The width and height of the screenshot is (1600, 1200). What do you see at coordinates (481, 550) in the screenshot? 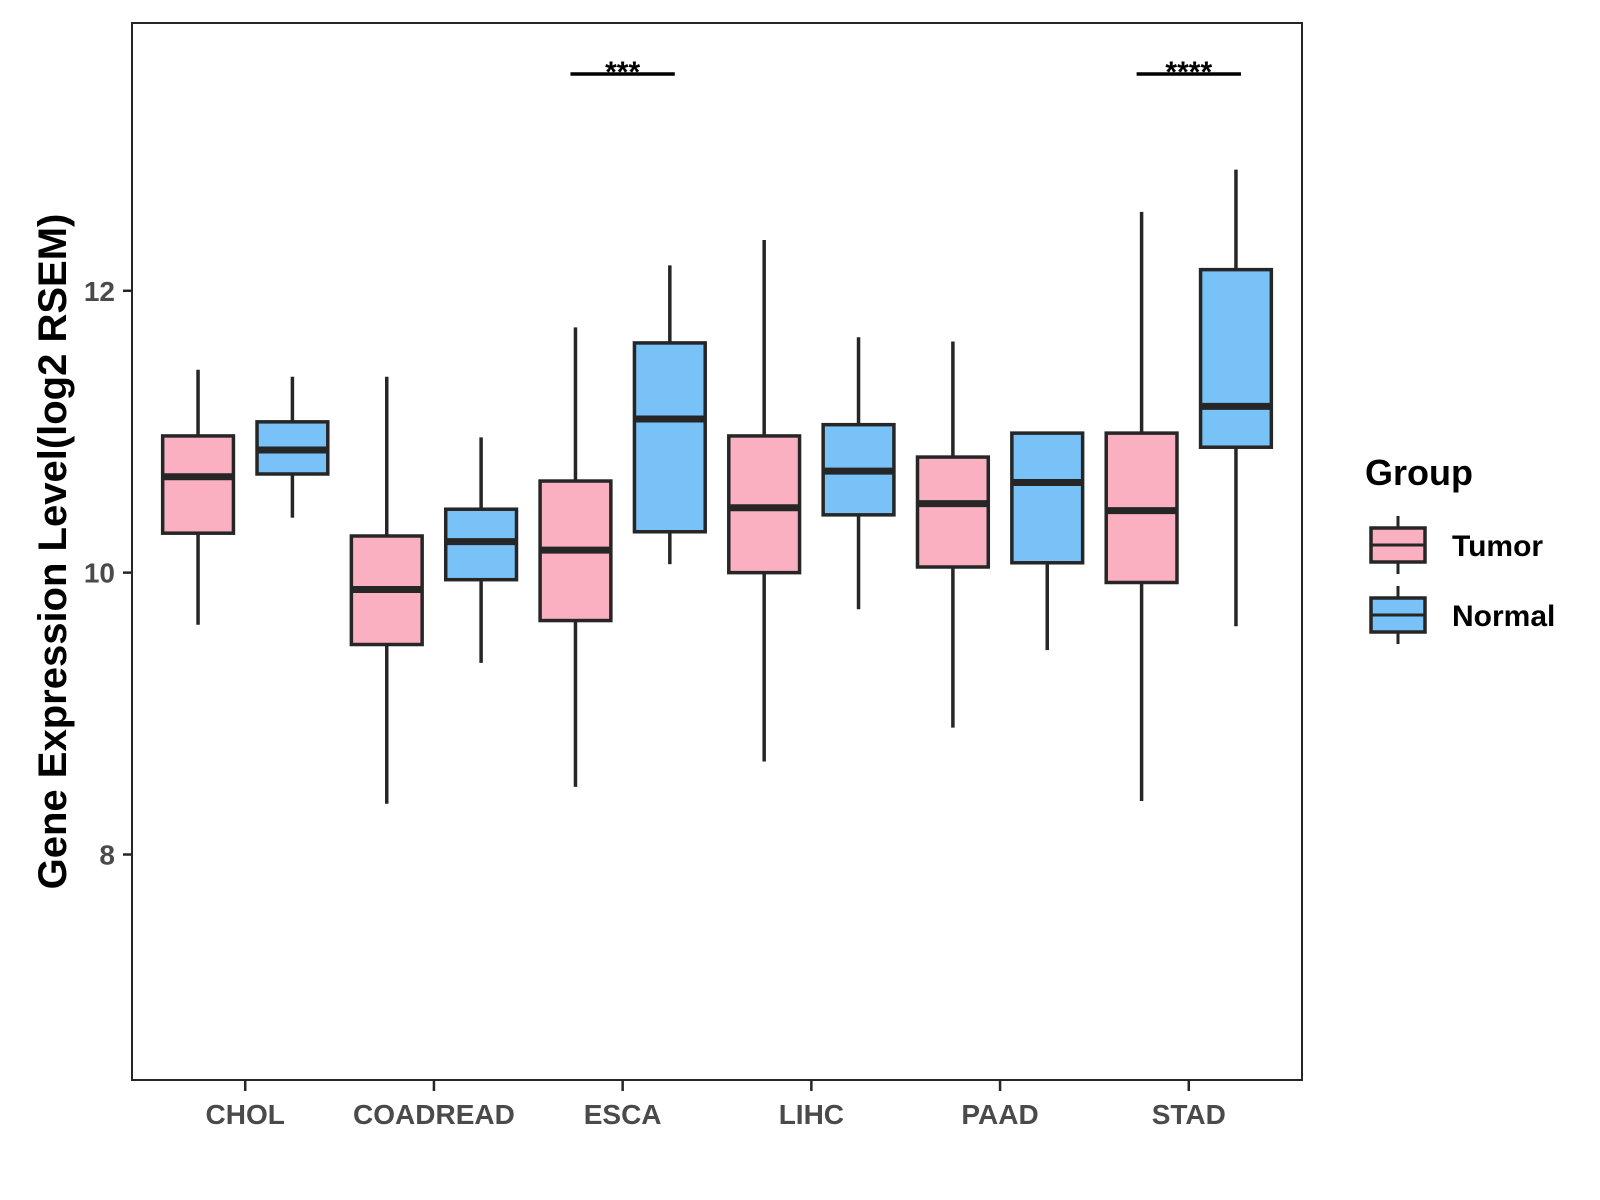
I see `box-coadread-normal` at bounding box center [481, 550].